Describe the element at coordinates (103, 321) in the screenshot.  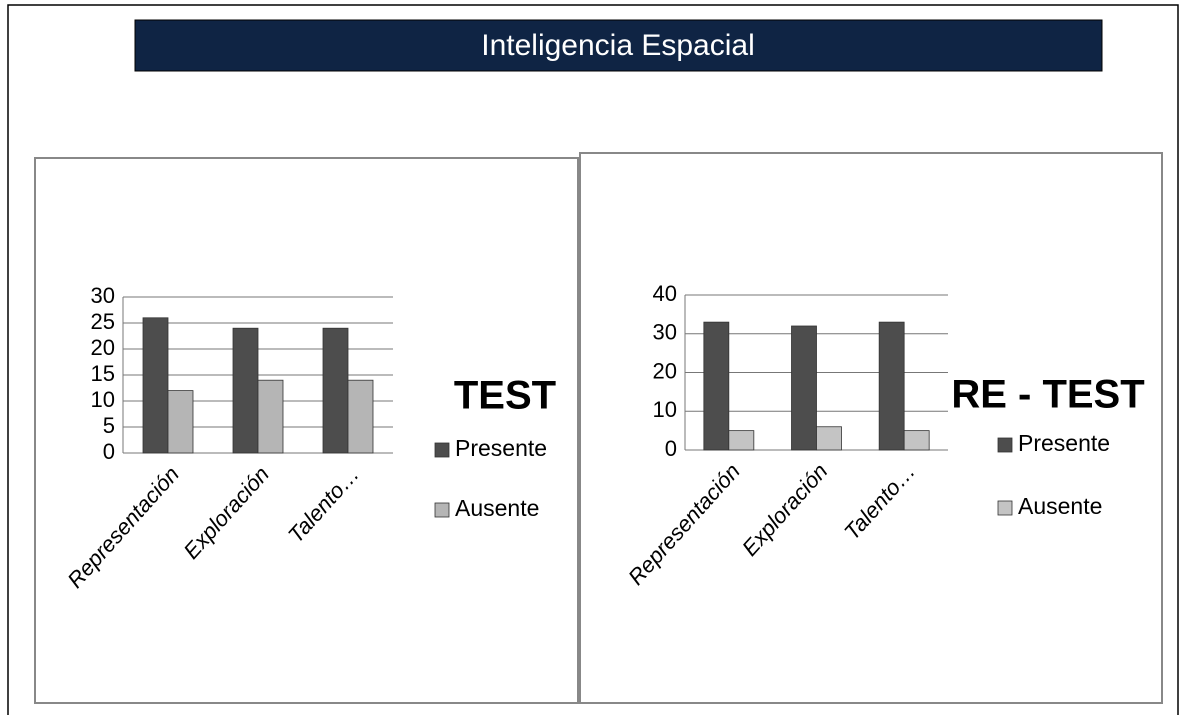
I see `y-tick-label: 25` at that location.